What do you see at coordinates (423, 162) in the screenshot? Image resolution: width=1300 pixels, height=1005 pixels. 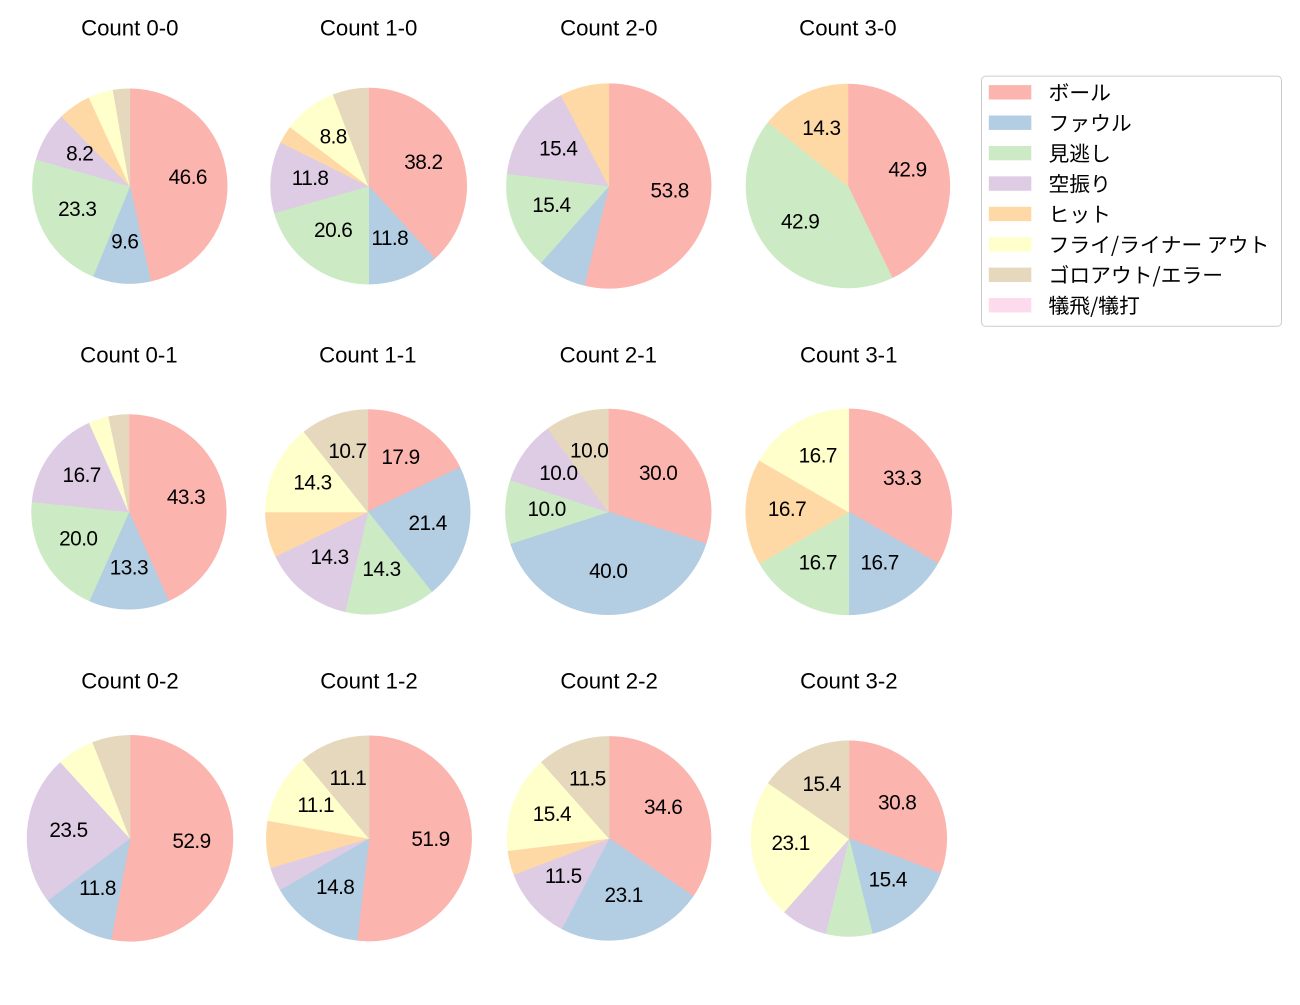 I see `svg-text: 38.2` at bounding box center [423, 162].